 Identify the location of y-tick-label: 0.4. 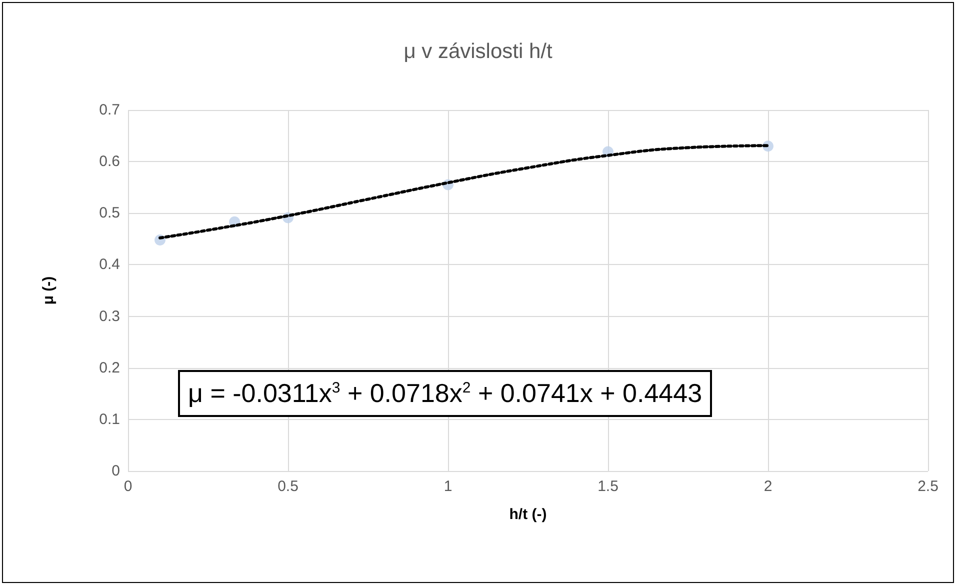
(109, 265).